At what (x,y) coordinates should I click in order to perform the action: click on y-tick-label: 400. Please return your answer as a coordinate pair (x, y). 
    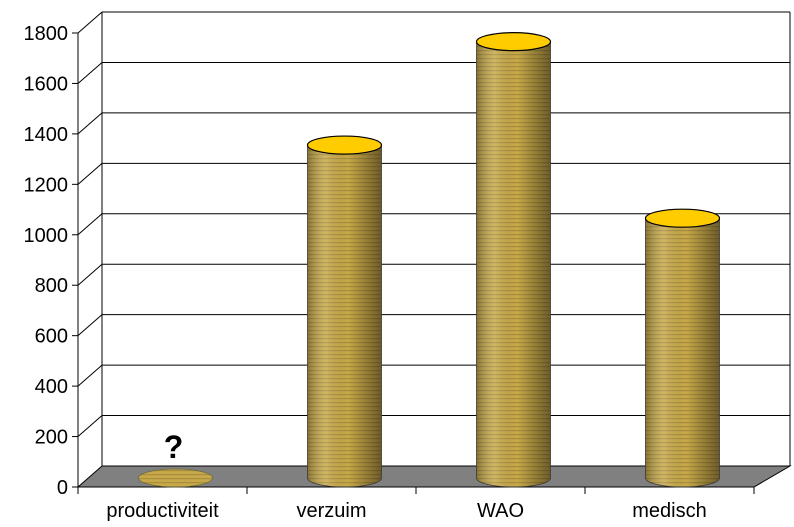
    Looking at the image, I should click on (51, 387).